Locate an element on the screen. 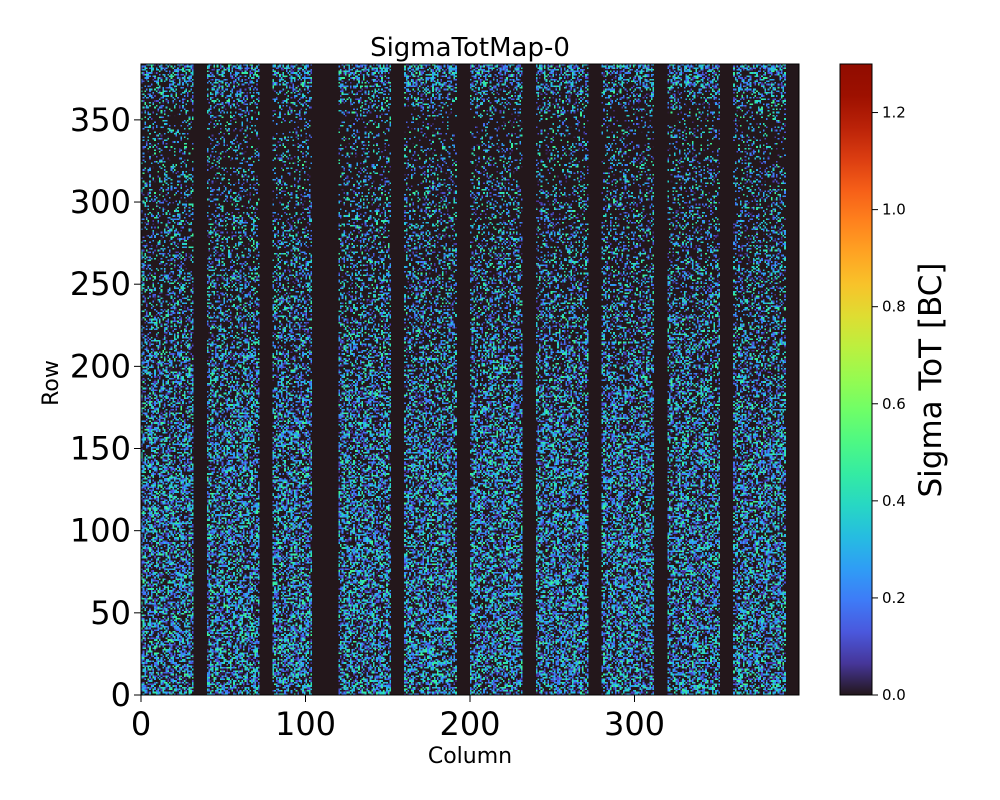  colorbar-tick-label: 1.2 is located at coordinates (894, 113).